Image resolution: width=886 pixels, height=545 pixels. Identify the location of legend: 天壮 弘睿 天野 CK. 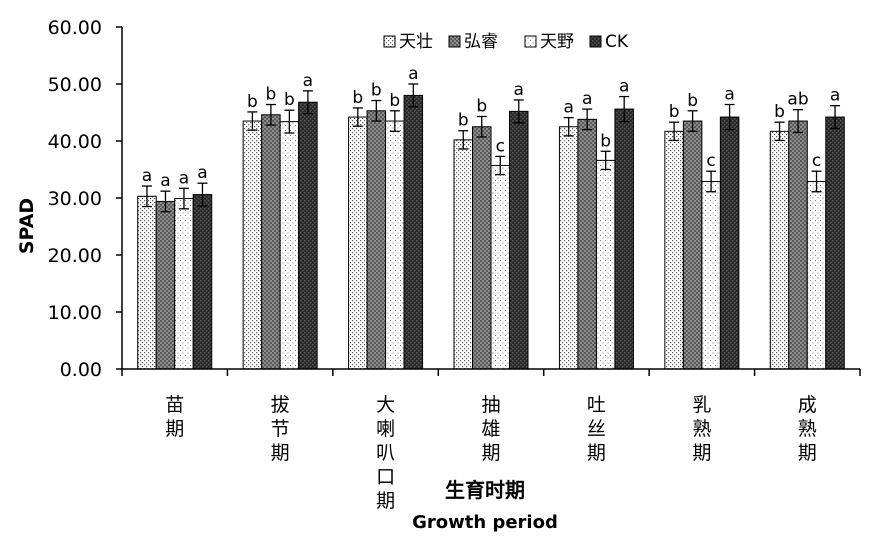
(506, 42).